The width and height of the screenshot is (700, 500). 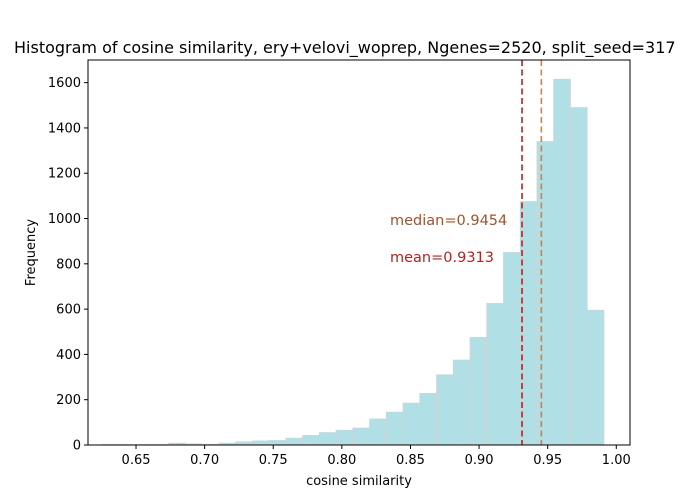 What do you see at coordinates (376, 456) in the screenshot?
I see `x-axis-ticks: 0.65 0.70 0.75 0.80 0.85 0.90 0.95 1.00` at bounding box center [376, 456].